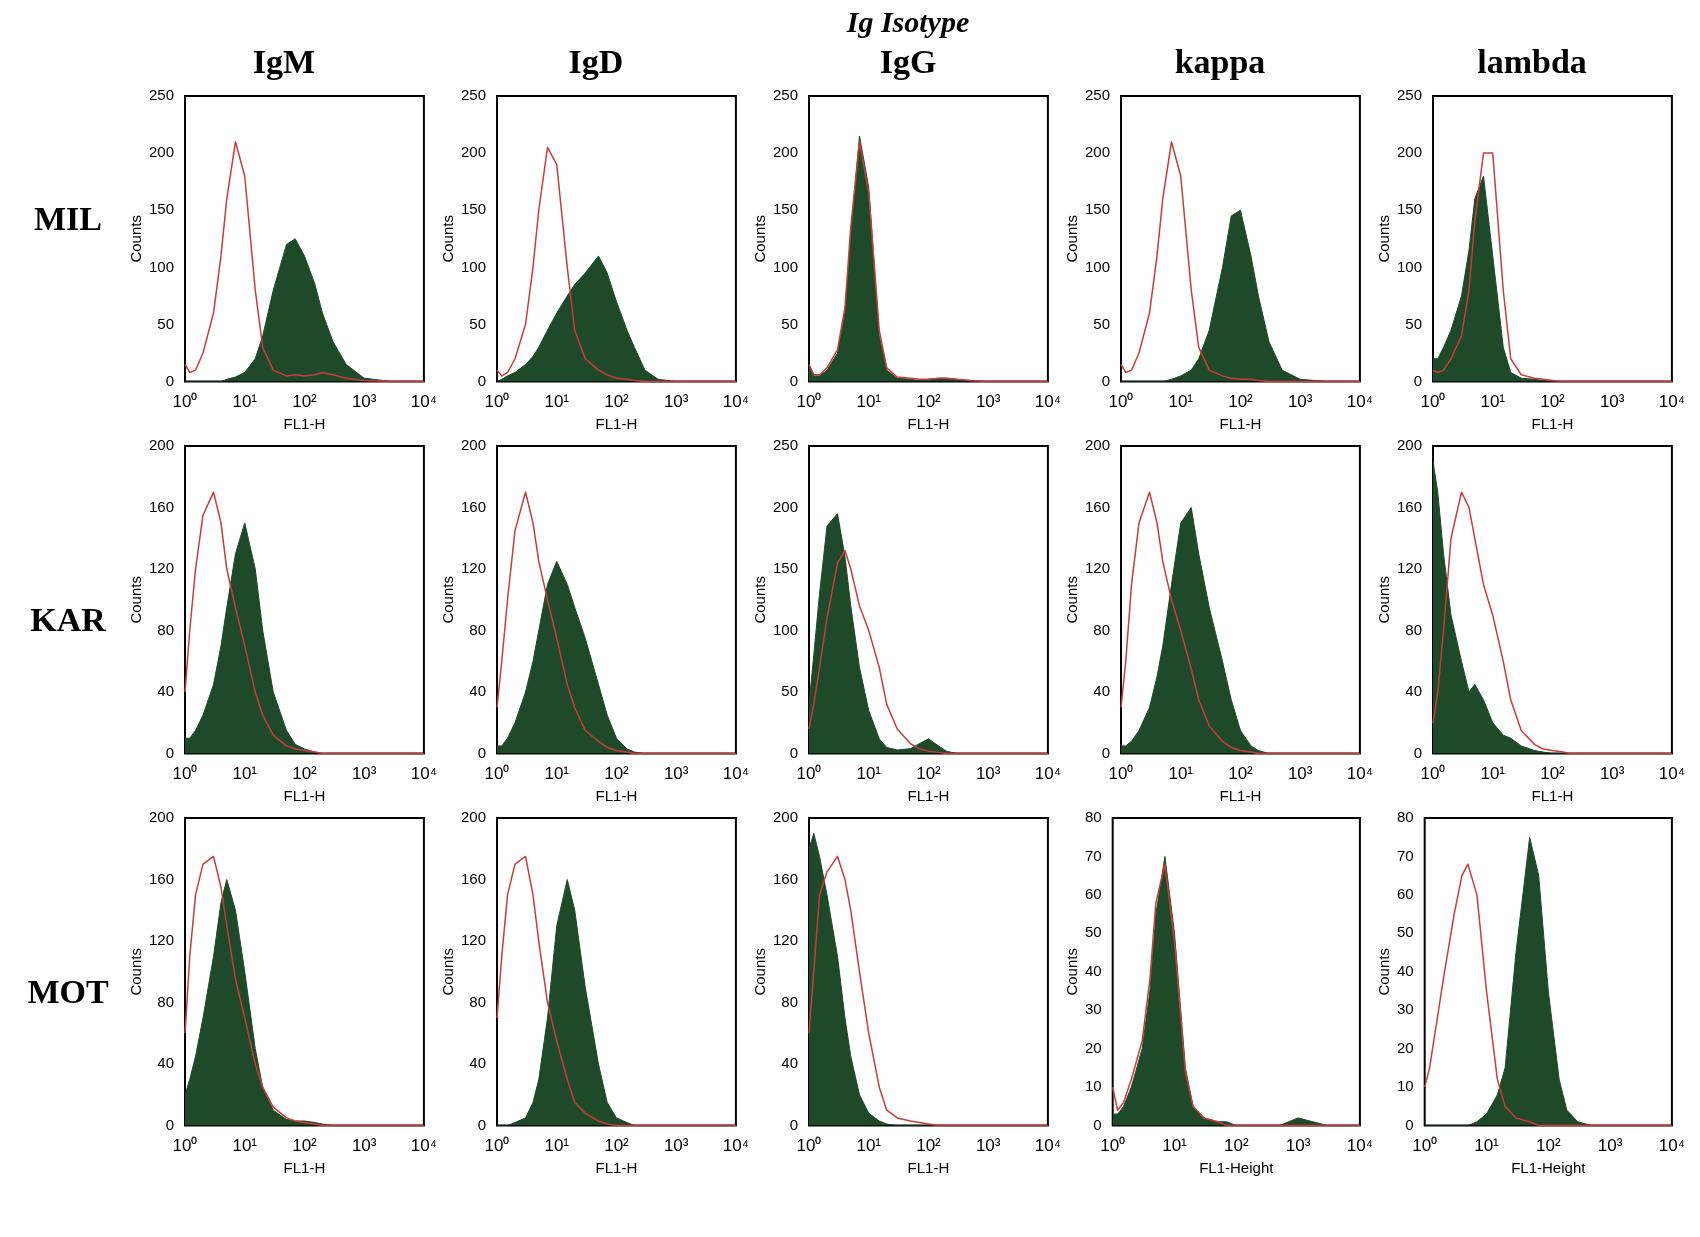  Describe the element at coordinates (908, 62) in the screenshot. I see `chart-title: IgG` at that location.